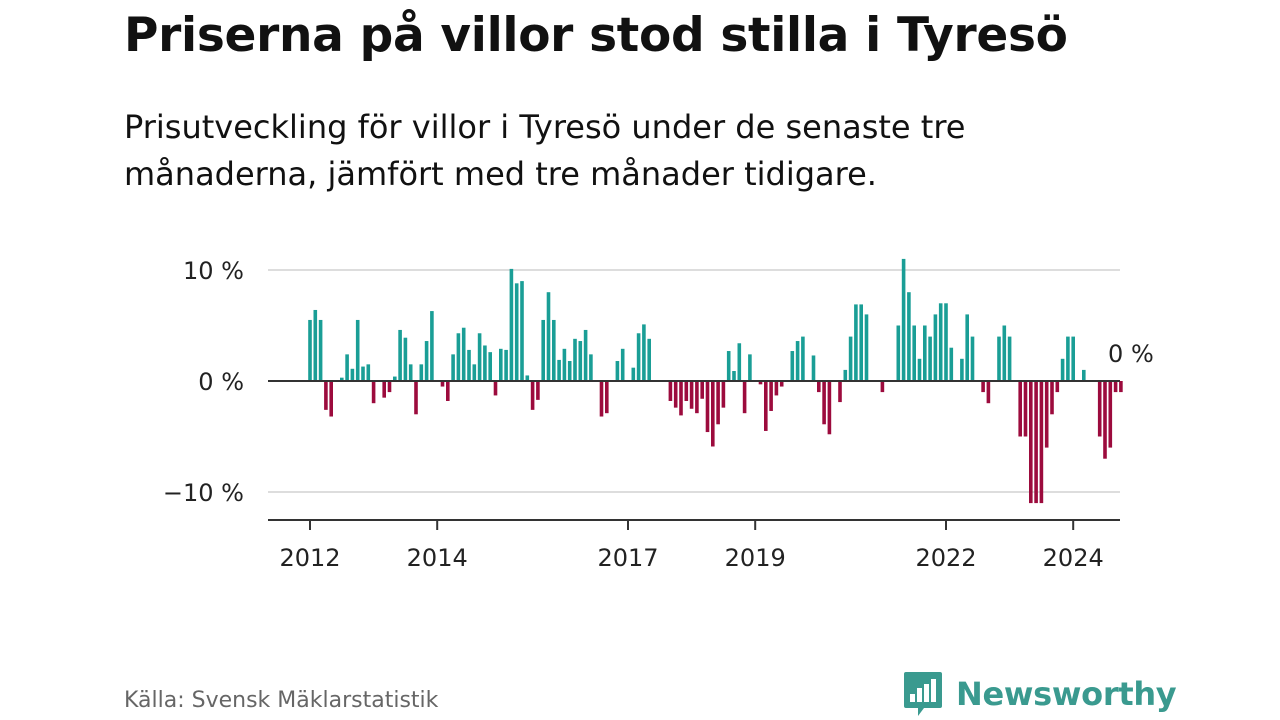 The image size is (1280, 720). I want to click on x-tick-label: 2024, so click(1073, 558).